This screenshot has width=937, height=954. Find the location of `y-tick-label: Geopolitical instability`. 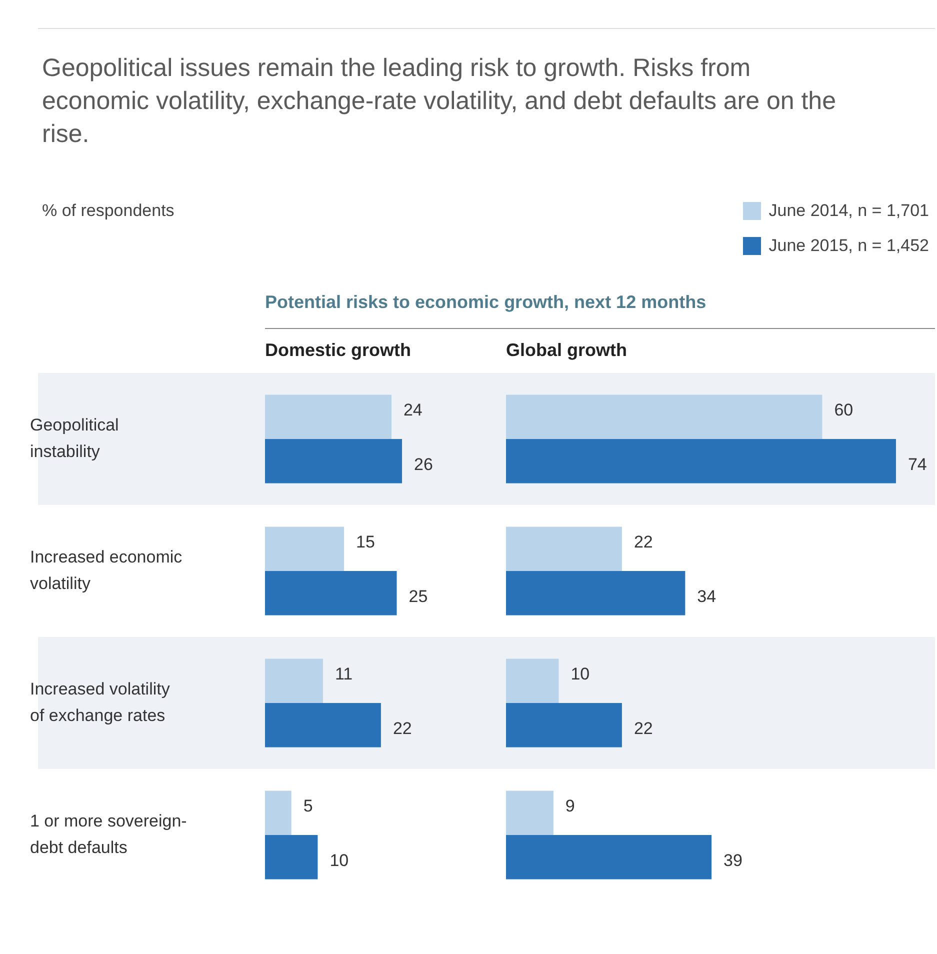

y-tick-label: Geopolitical instability is located at coordinates (74, 438).